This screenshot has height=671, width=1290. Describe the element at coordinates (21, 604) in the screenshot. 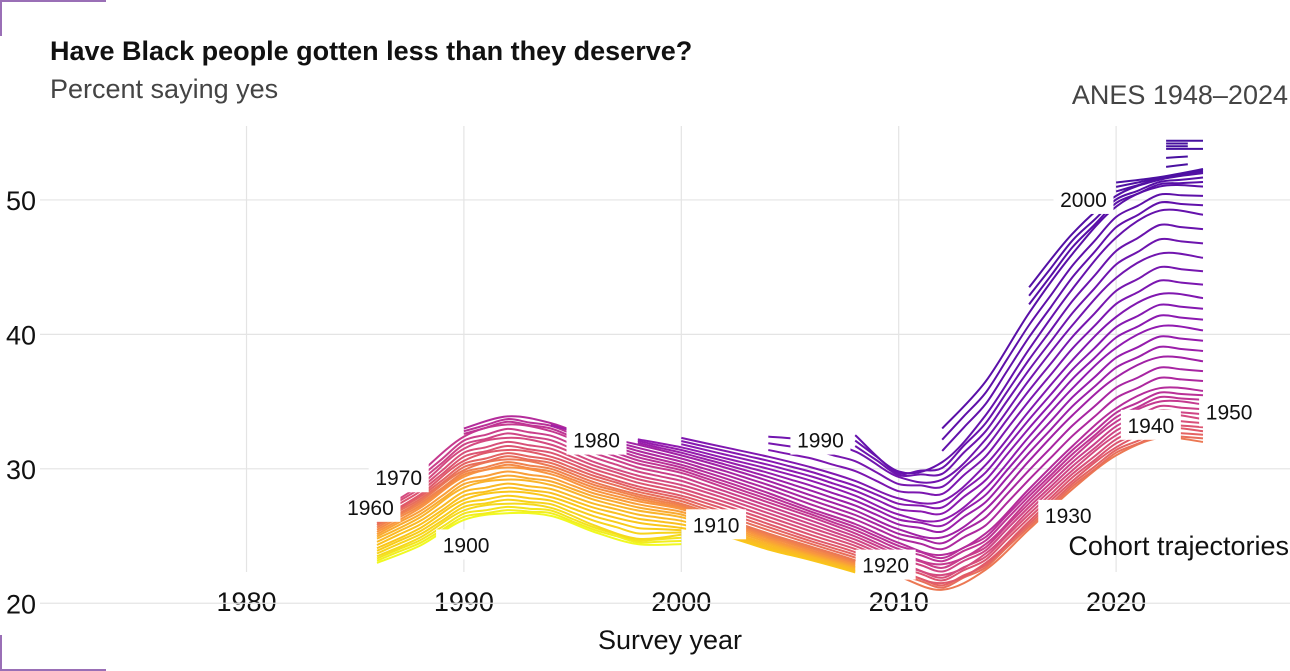

I see `y-tick-label: 20` at that location.